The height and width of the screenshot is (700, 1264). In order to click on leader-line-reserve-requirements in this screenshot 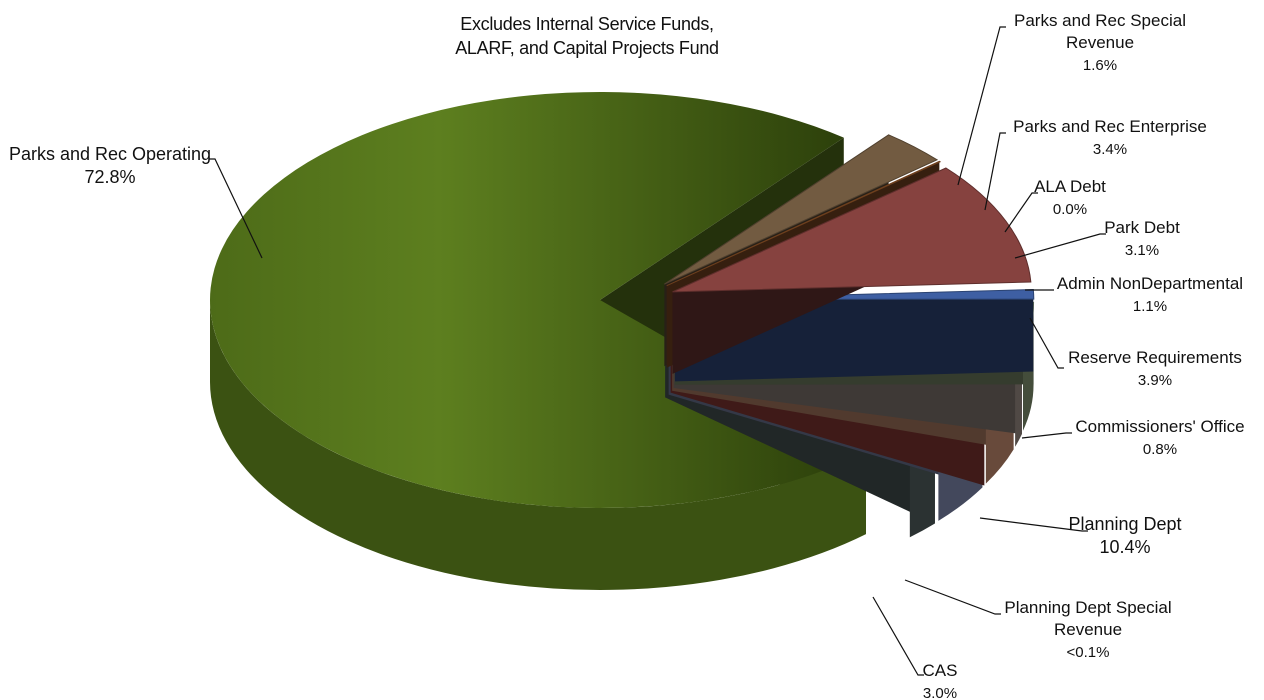, I will do `click(1046, 343)`.